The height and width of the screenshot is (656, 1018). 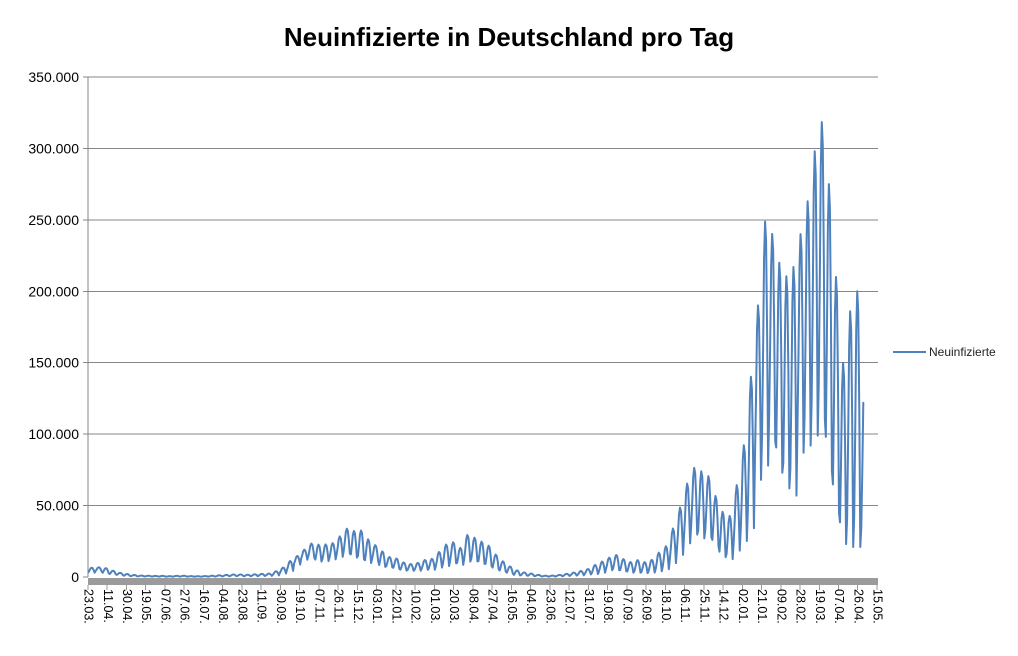 I want to click on x-axis-tick-label: 19.05., so click(x=146, y=606).